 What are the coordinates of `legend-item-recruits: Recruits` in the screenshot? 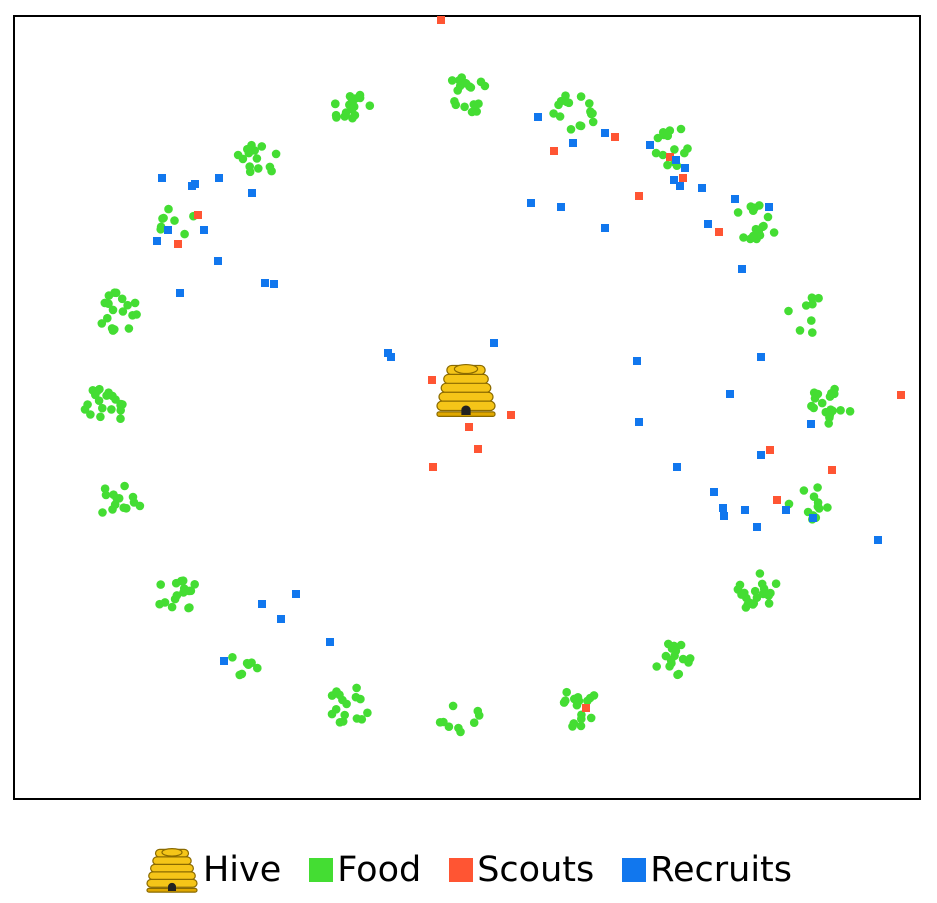 It's located at (707, 870).